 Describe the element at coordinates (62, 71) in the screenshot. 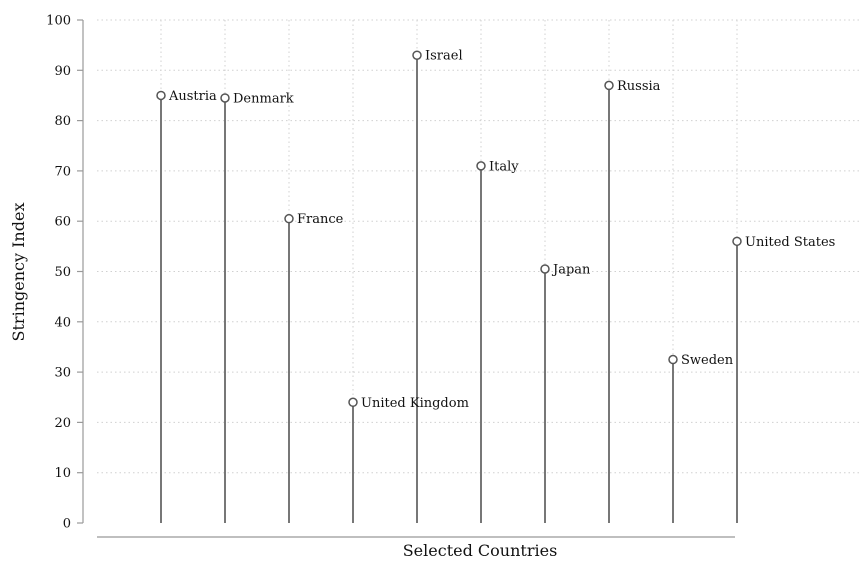

I see `y-tick-label: 90` at that location.